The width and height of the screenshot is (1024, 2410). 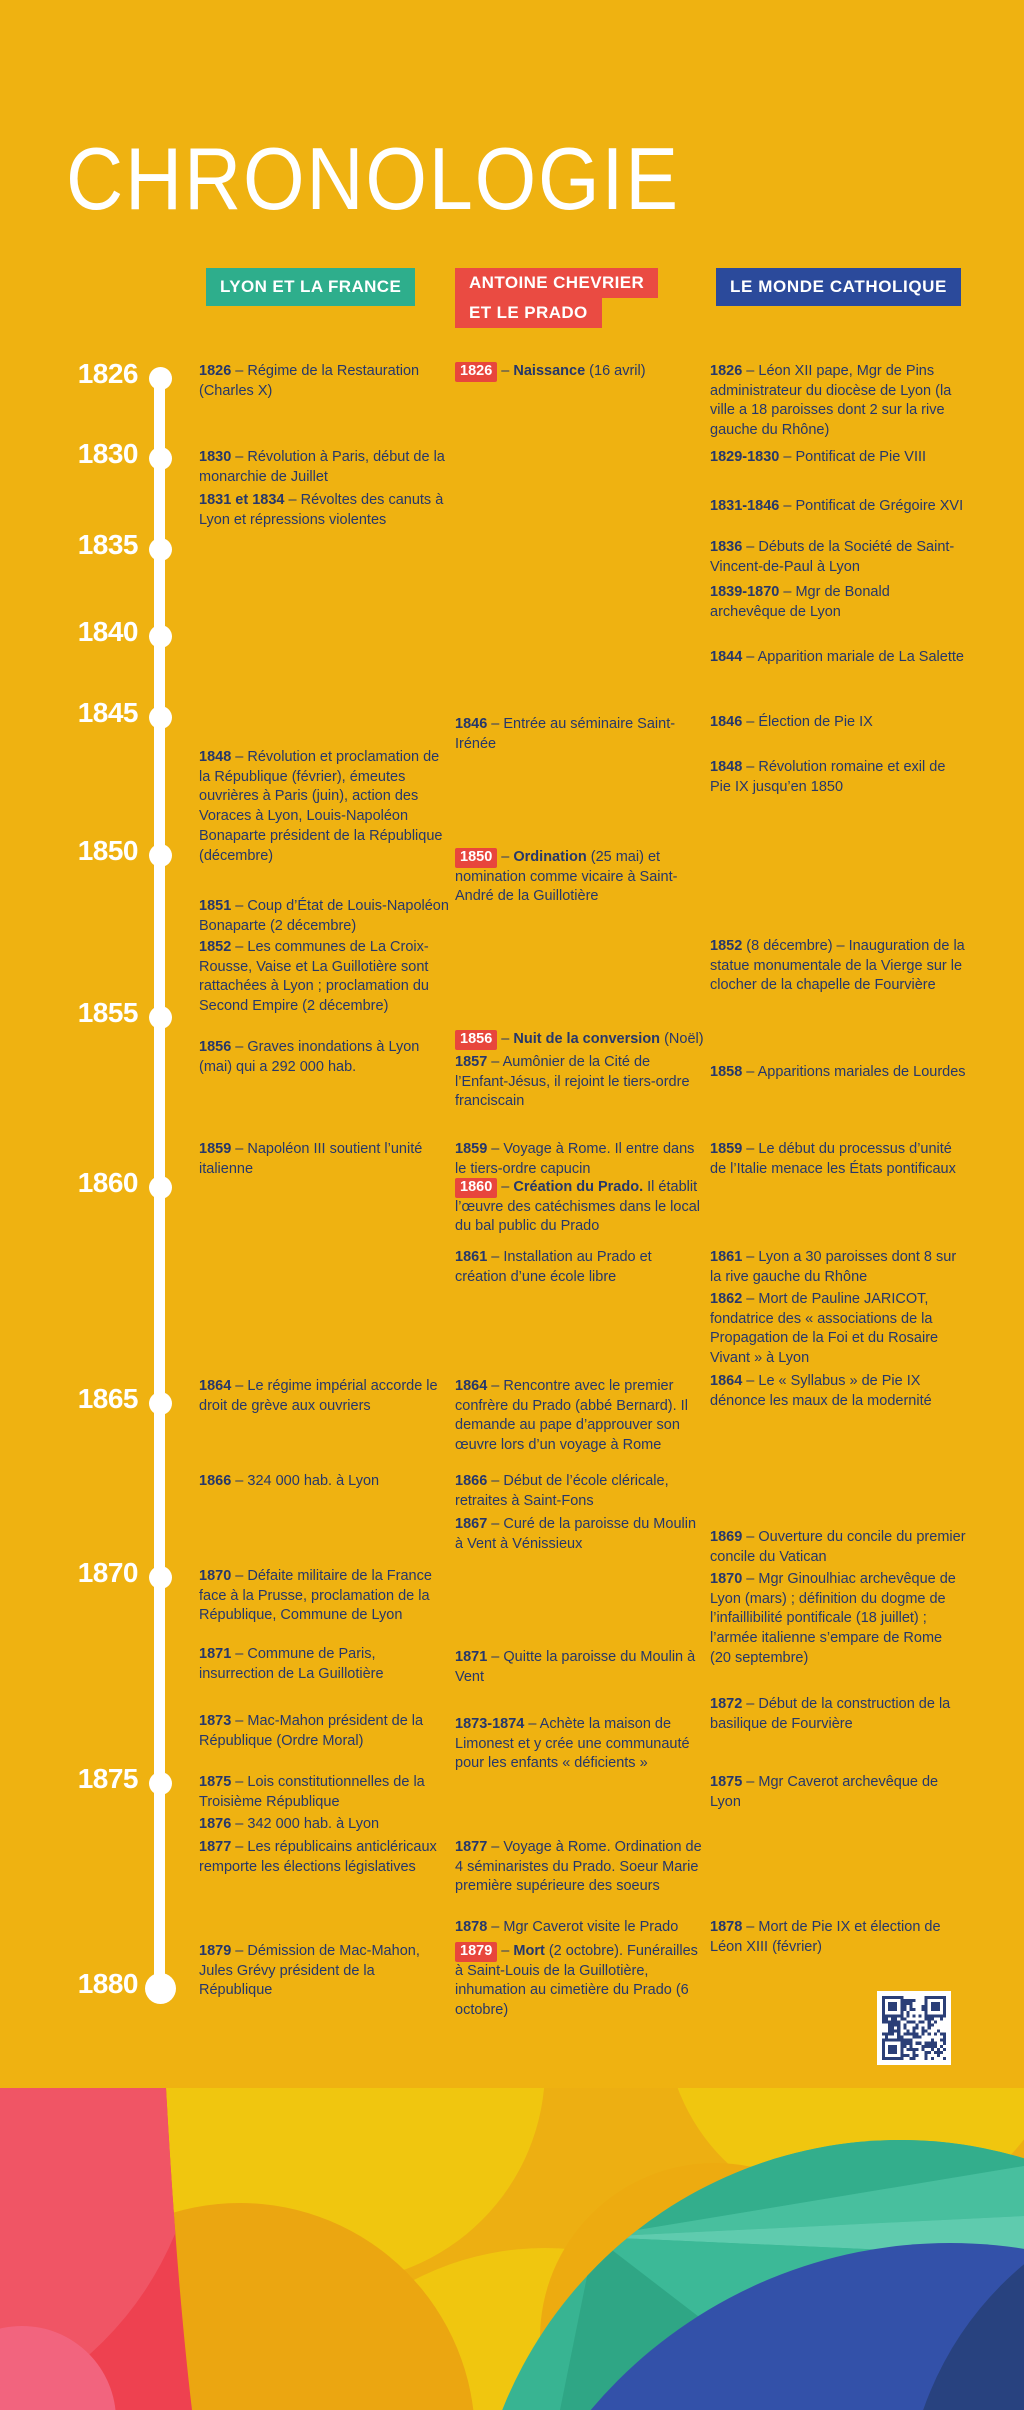 I want to click on entry-text: Apparitions mariales de Lourdes, so click(x=861, y=1072).